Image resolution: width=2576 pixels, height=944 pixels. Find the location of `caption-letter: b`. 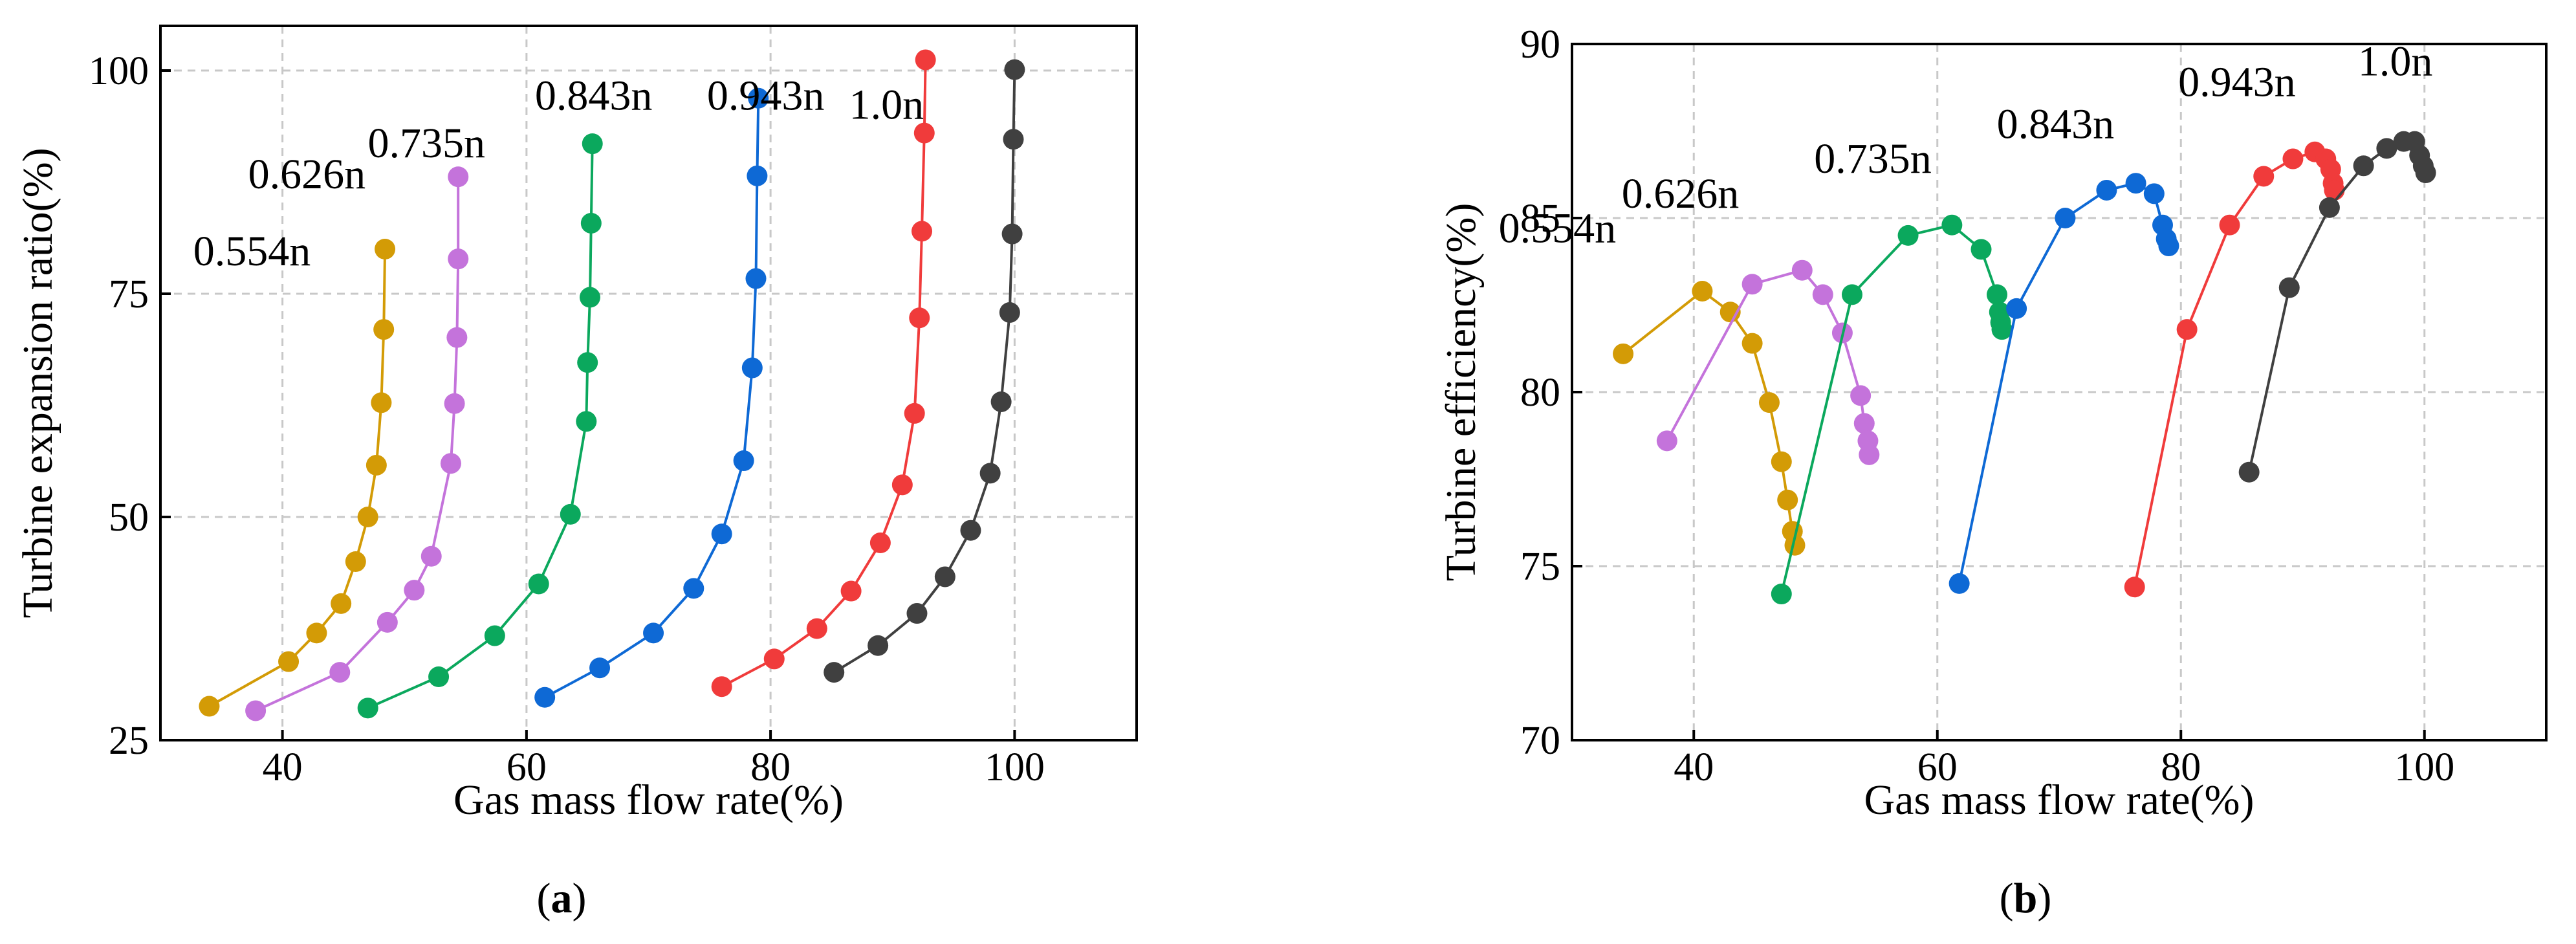

caption-letter: b is located at coordinates (2026, 899).